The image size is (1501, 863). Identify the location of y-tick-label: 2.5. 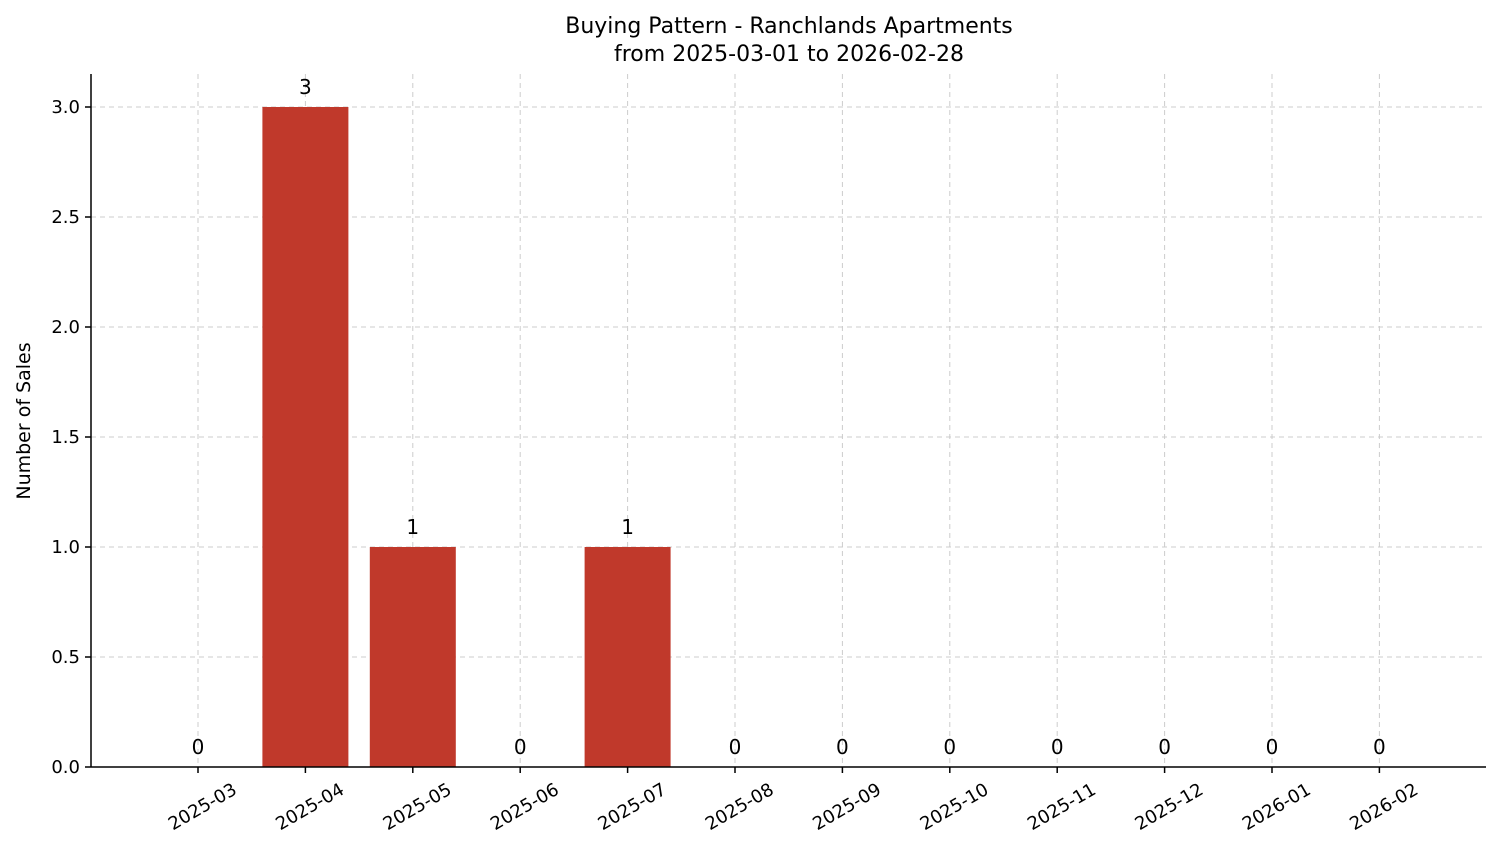
(65, 217).